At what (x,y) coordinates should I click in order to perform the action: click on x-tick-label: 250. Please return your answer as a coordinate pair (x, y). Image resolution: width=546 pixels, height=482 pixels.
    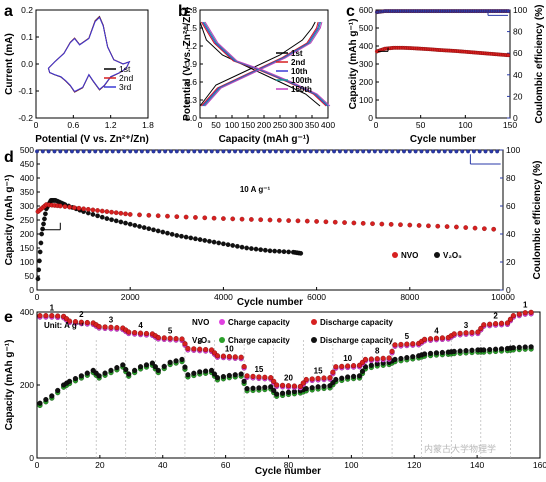
    Looking at the image, I should click on (280, 125).